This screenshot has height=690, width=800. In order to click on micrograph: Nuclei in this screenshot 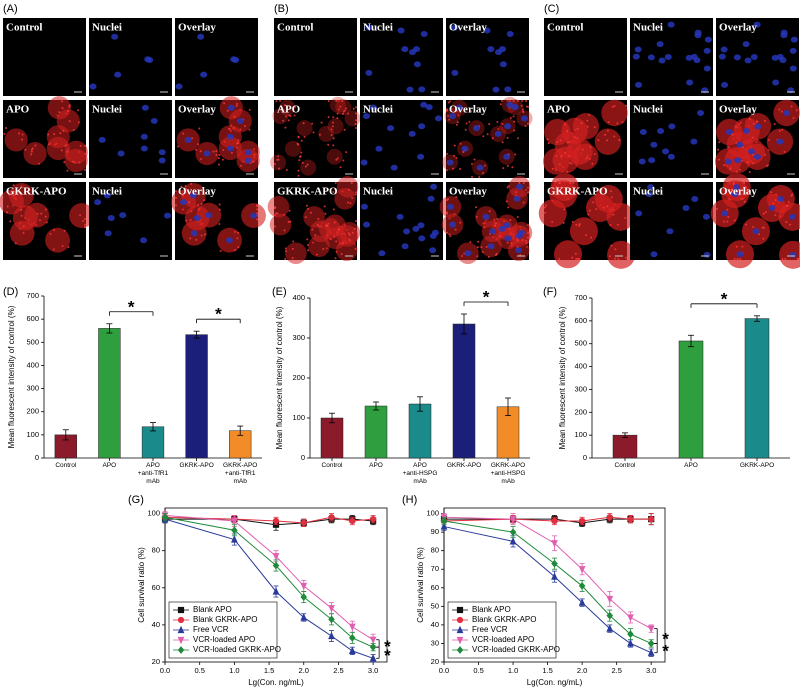, I will do `click(130, 57)`.